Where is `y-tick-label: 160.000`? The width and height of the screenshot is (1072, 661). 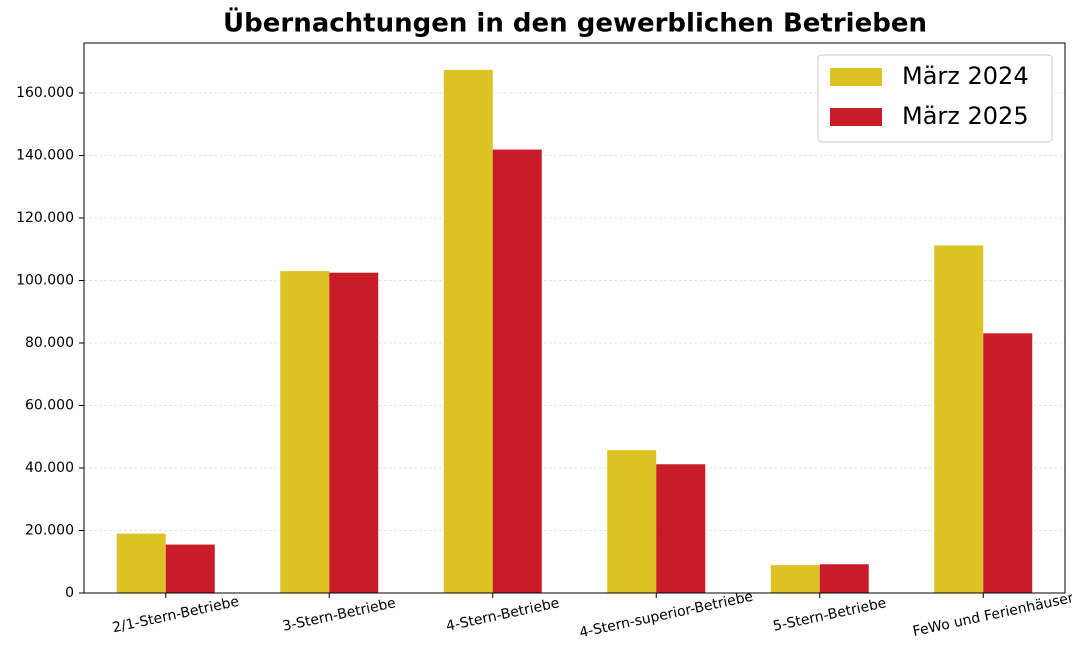
y-tick-label: 160.000 is located at coordinates (45, 93).